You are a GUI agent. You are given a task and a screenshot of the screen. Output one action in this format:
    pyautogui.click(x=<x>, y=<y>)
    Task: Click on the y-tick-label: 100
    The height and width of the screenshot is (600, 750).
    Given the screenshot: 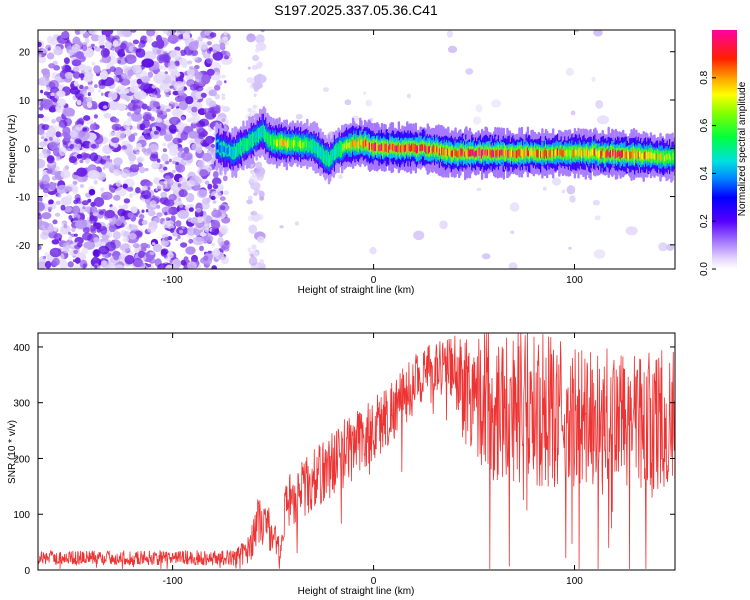 What is the action you would take?
    pyautogui.click(x=21, y=515)
    